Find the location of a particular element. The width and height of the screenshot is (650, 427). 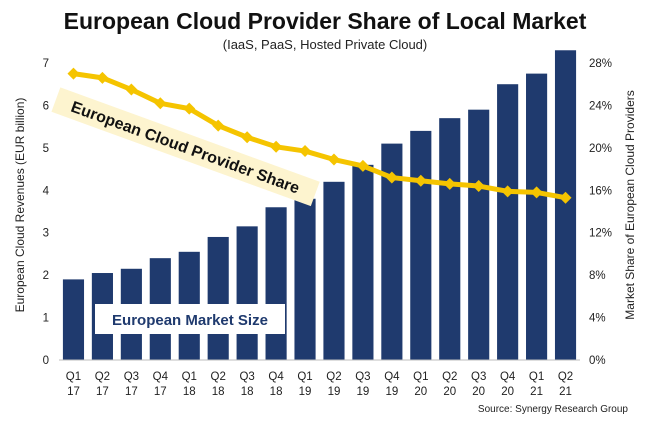

y2-tick-label: 12% is located at coordinates (600, 234).